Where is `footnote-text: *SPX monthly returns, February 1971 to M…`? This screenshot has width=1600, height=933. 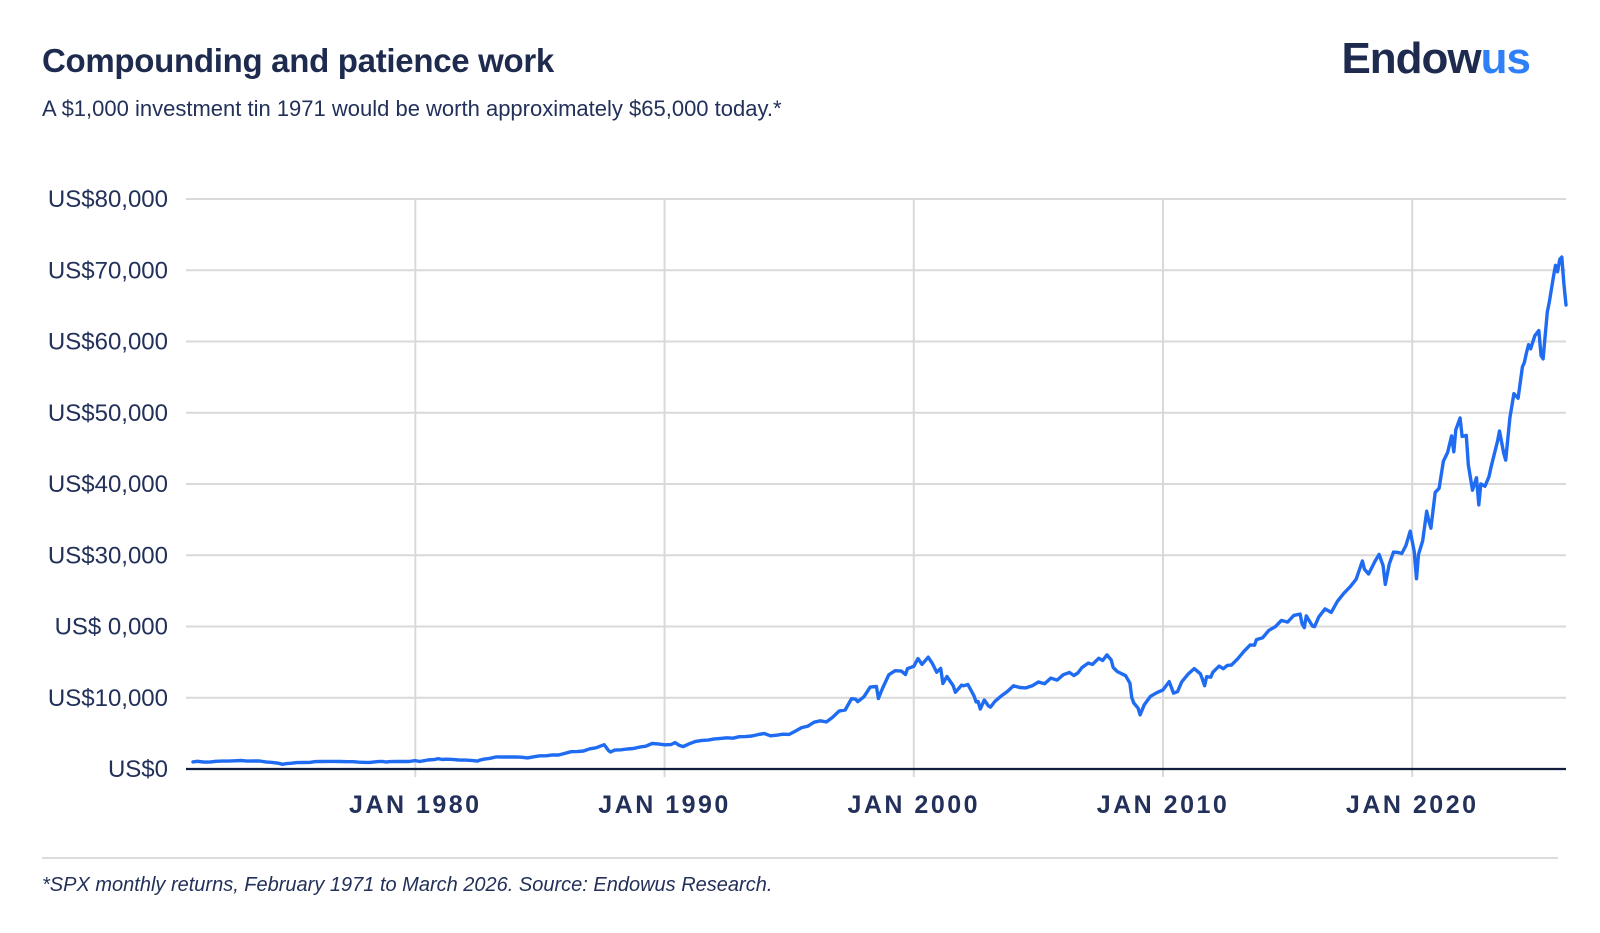 footnote-text: *SPX monthly returns, February 1971 to M… is located at coordinates (407, 885).